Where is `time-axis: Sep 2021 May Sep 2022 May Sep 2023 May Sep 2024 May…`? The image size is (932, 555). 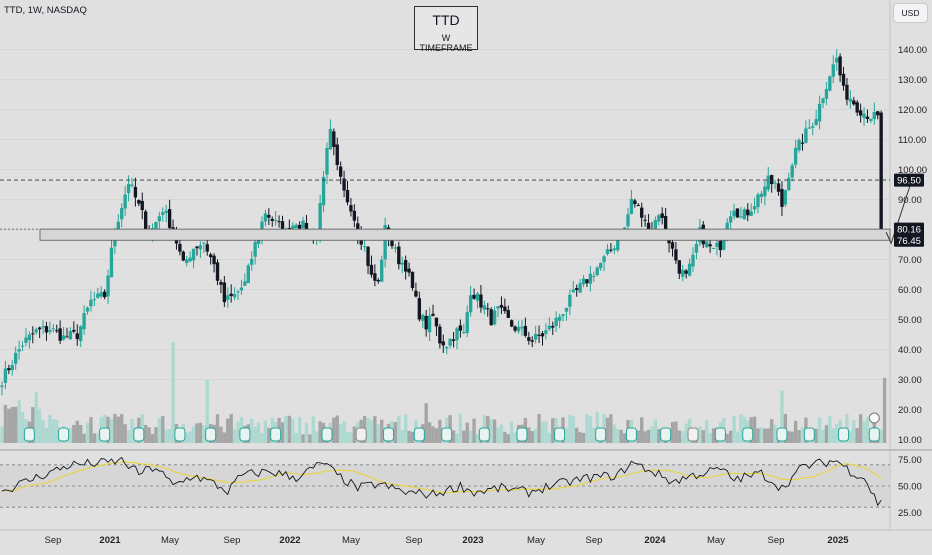 time-axis: Sep 2021 May Sep 2022 May Sep 2023 May Sep 2024 May… is located at coordinates (447, 540).